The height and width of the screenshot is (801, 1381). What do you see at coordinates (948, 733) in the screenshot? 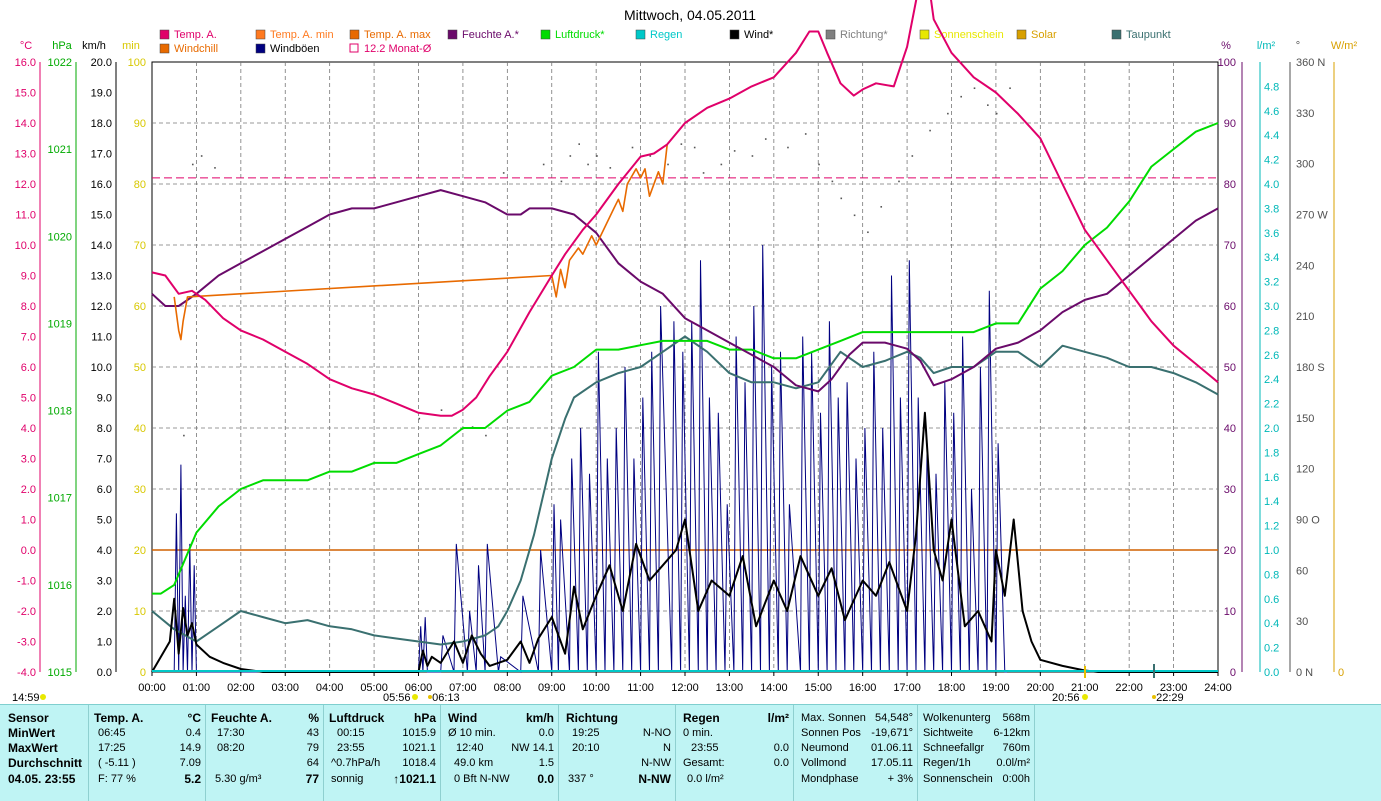
I see `misc-label-1: Sichtweite` at bounding box center [948, 733].